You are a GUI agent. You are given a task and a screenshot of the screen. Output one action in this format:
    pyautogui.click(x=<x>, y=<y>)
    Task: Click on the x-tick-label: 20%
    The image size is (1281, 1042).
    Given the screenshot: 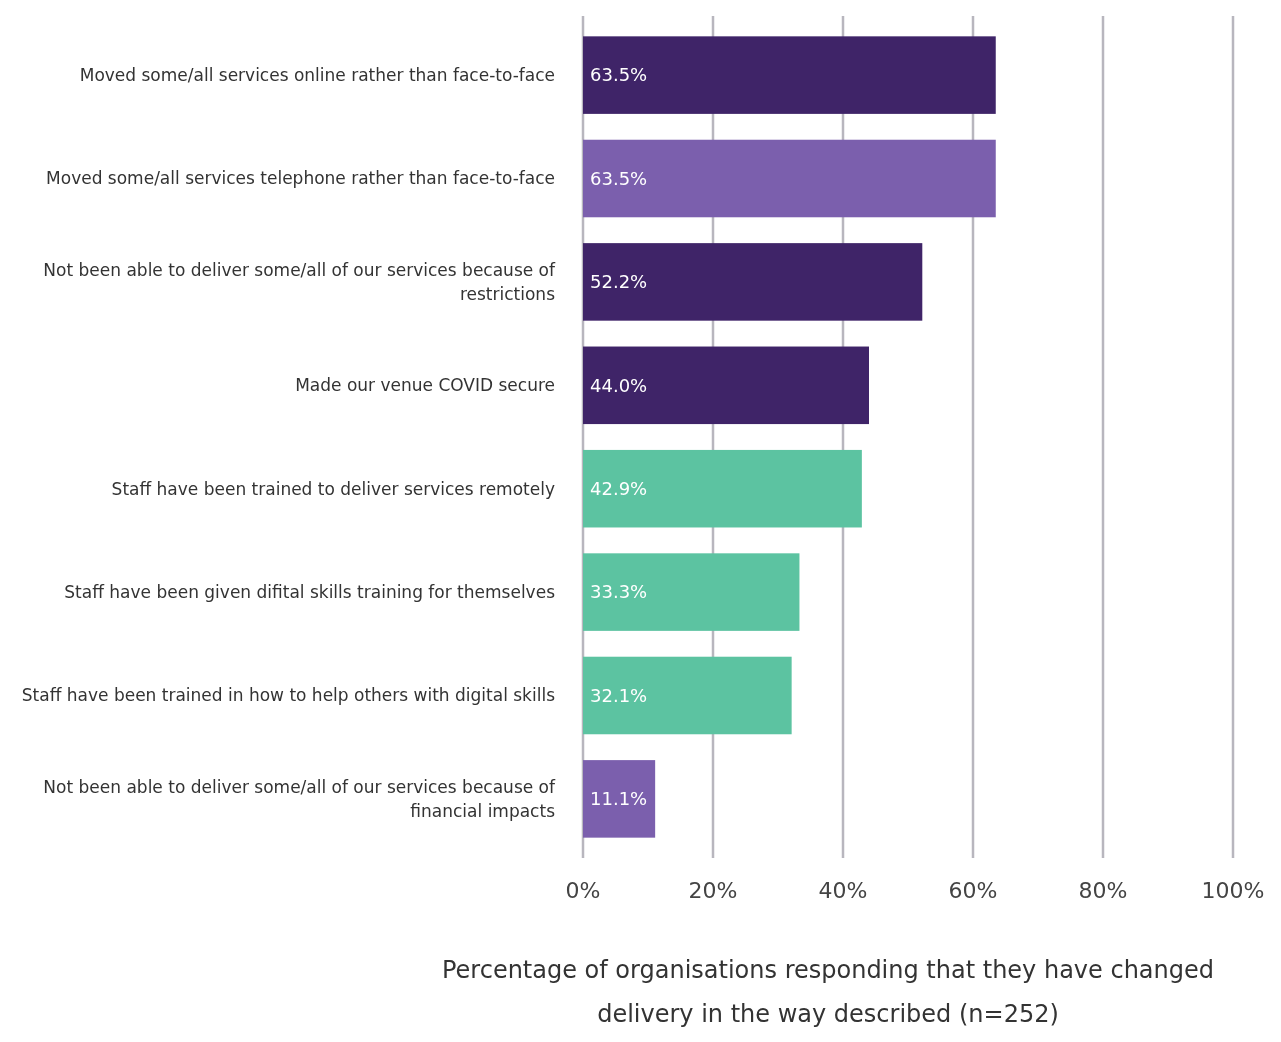 What is the action you would take?
    pyautogui.click(x=713, y=890)
    